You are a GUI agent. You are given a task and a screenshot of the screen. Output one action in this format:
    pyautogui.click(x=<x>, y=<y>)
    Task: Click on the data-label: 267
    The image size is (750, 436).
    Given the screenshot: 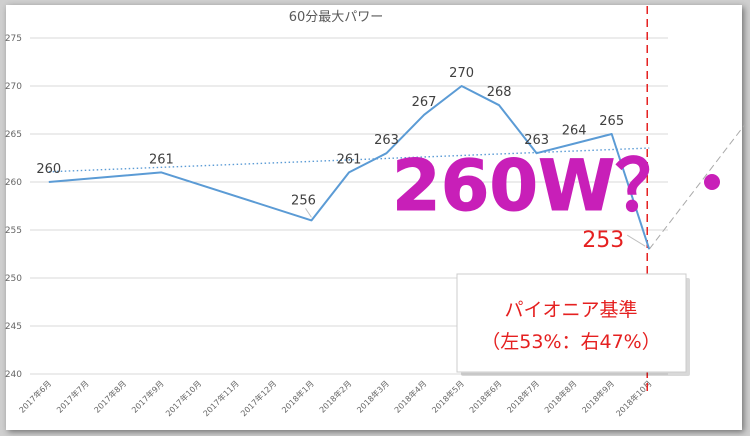 What is the action you would take?
    pyautogui.click(x=424, y=102)
    